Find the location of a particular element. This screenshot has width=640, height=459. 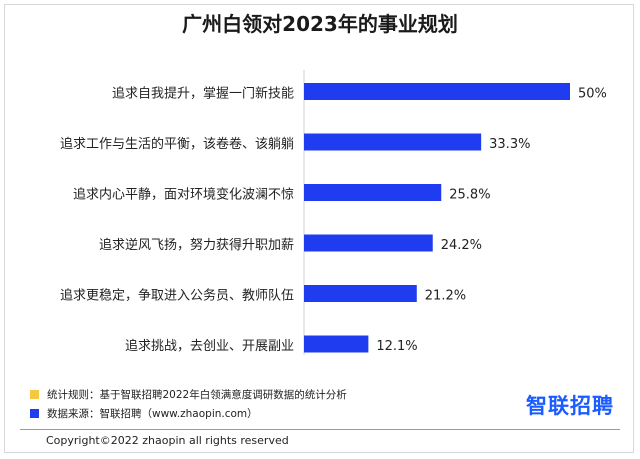

value-label: 50% is located at coordinates (592, 94).